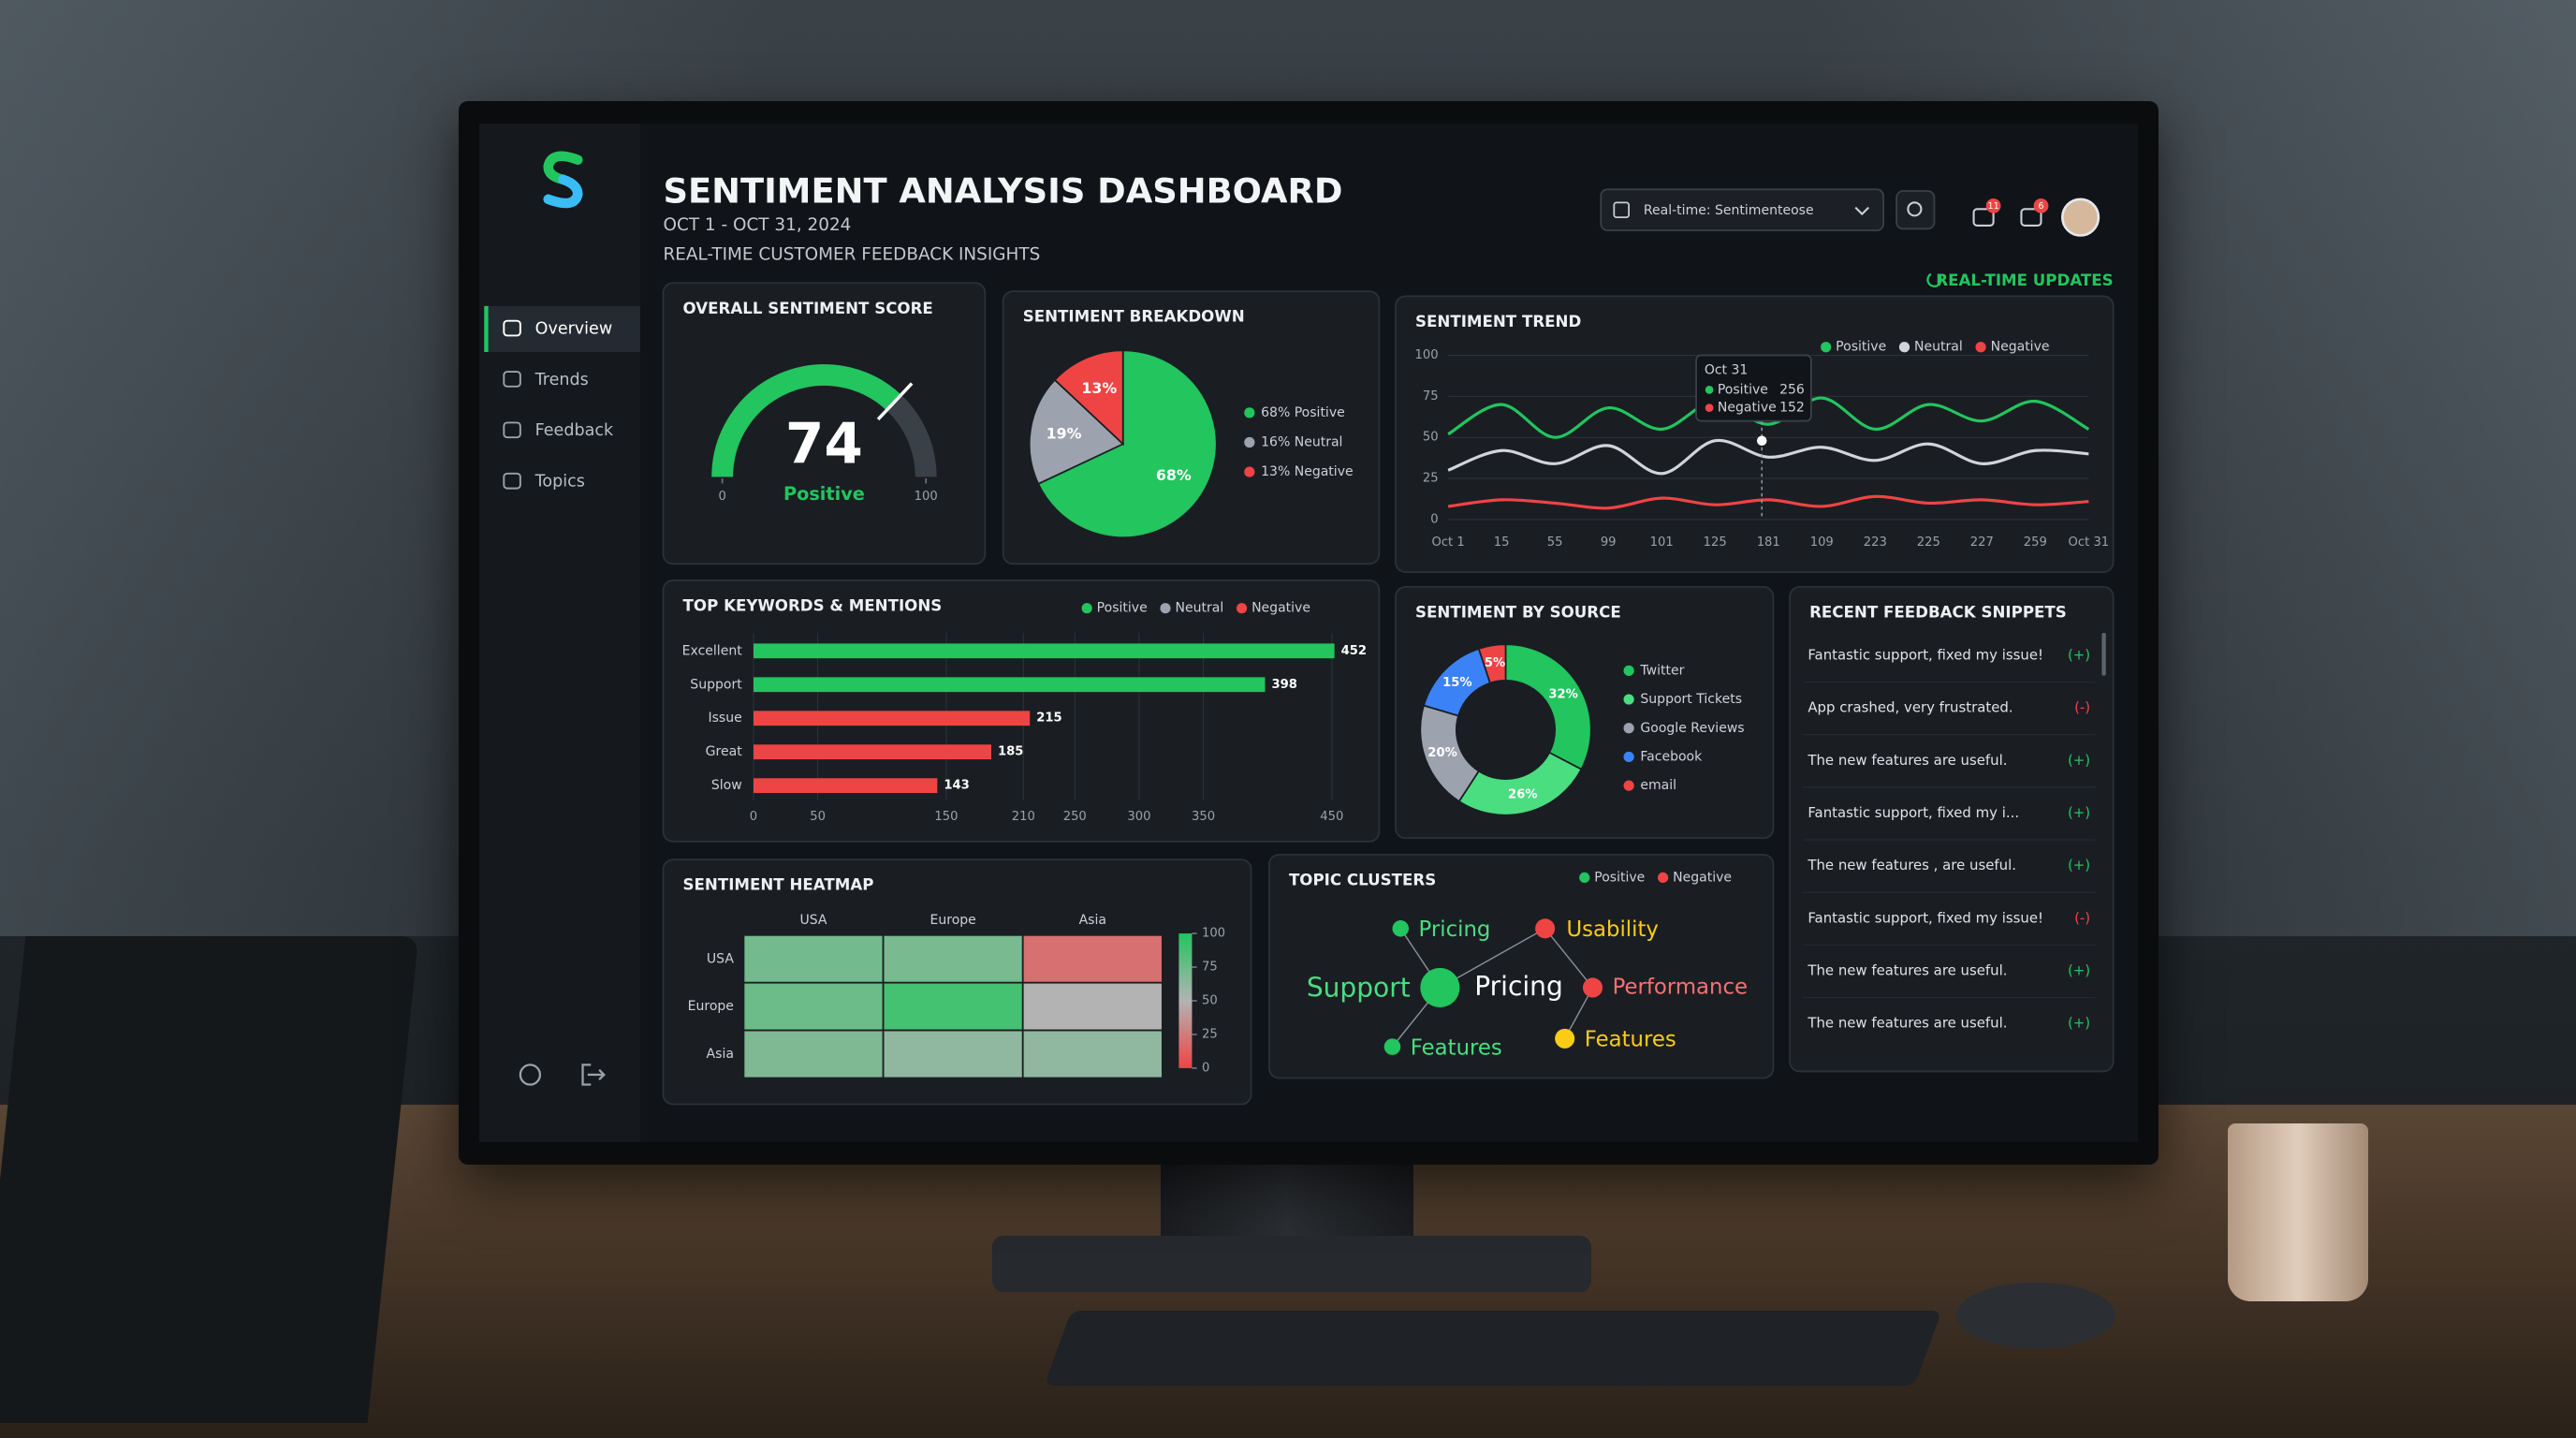  What do you see at coordinates (1520, 783) in the screenshot?
I see `donut-segment` at bounding box center [1520, 783].